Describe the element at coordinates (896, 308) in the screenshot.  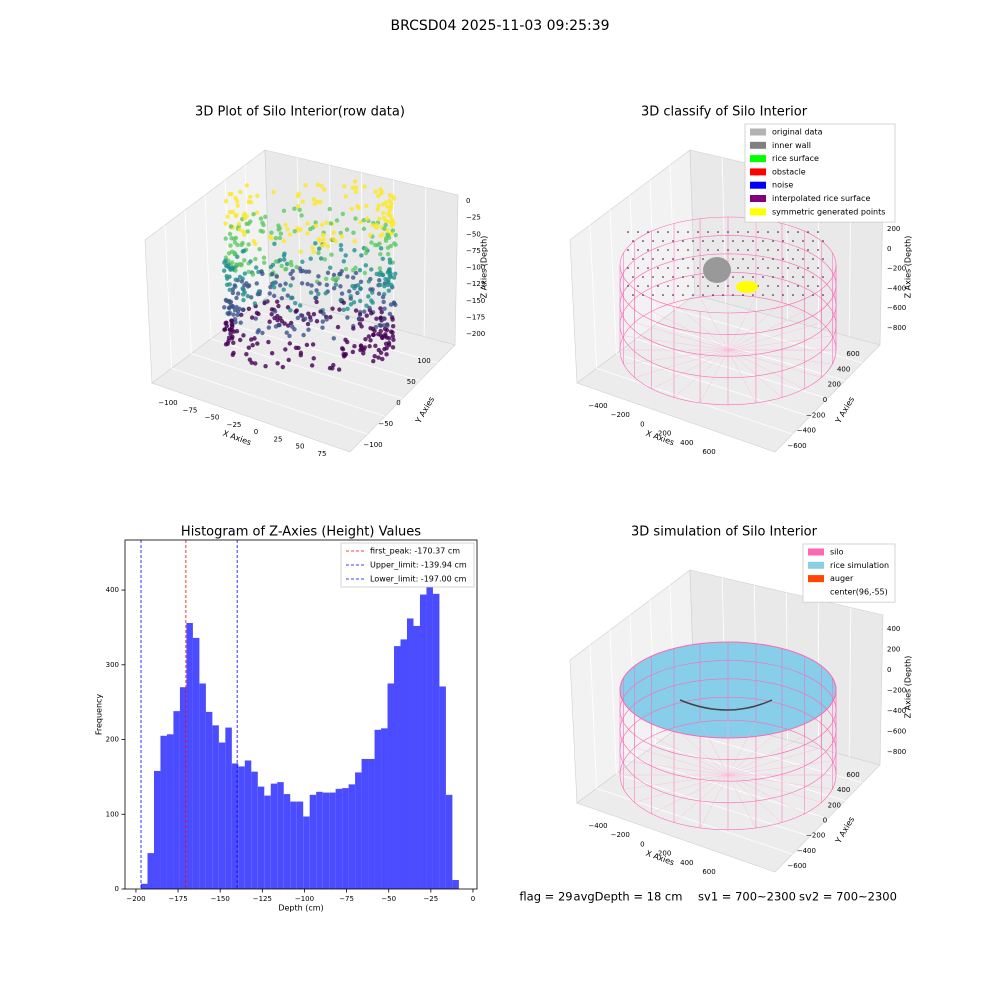
I see `z-tick-label: −600` at that location.